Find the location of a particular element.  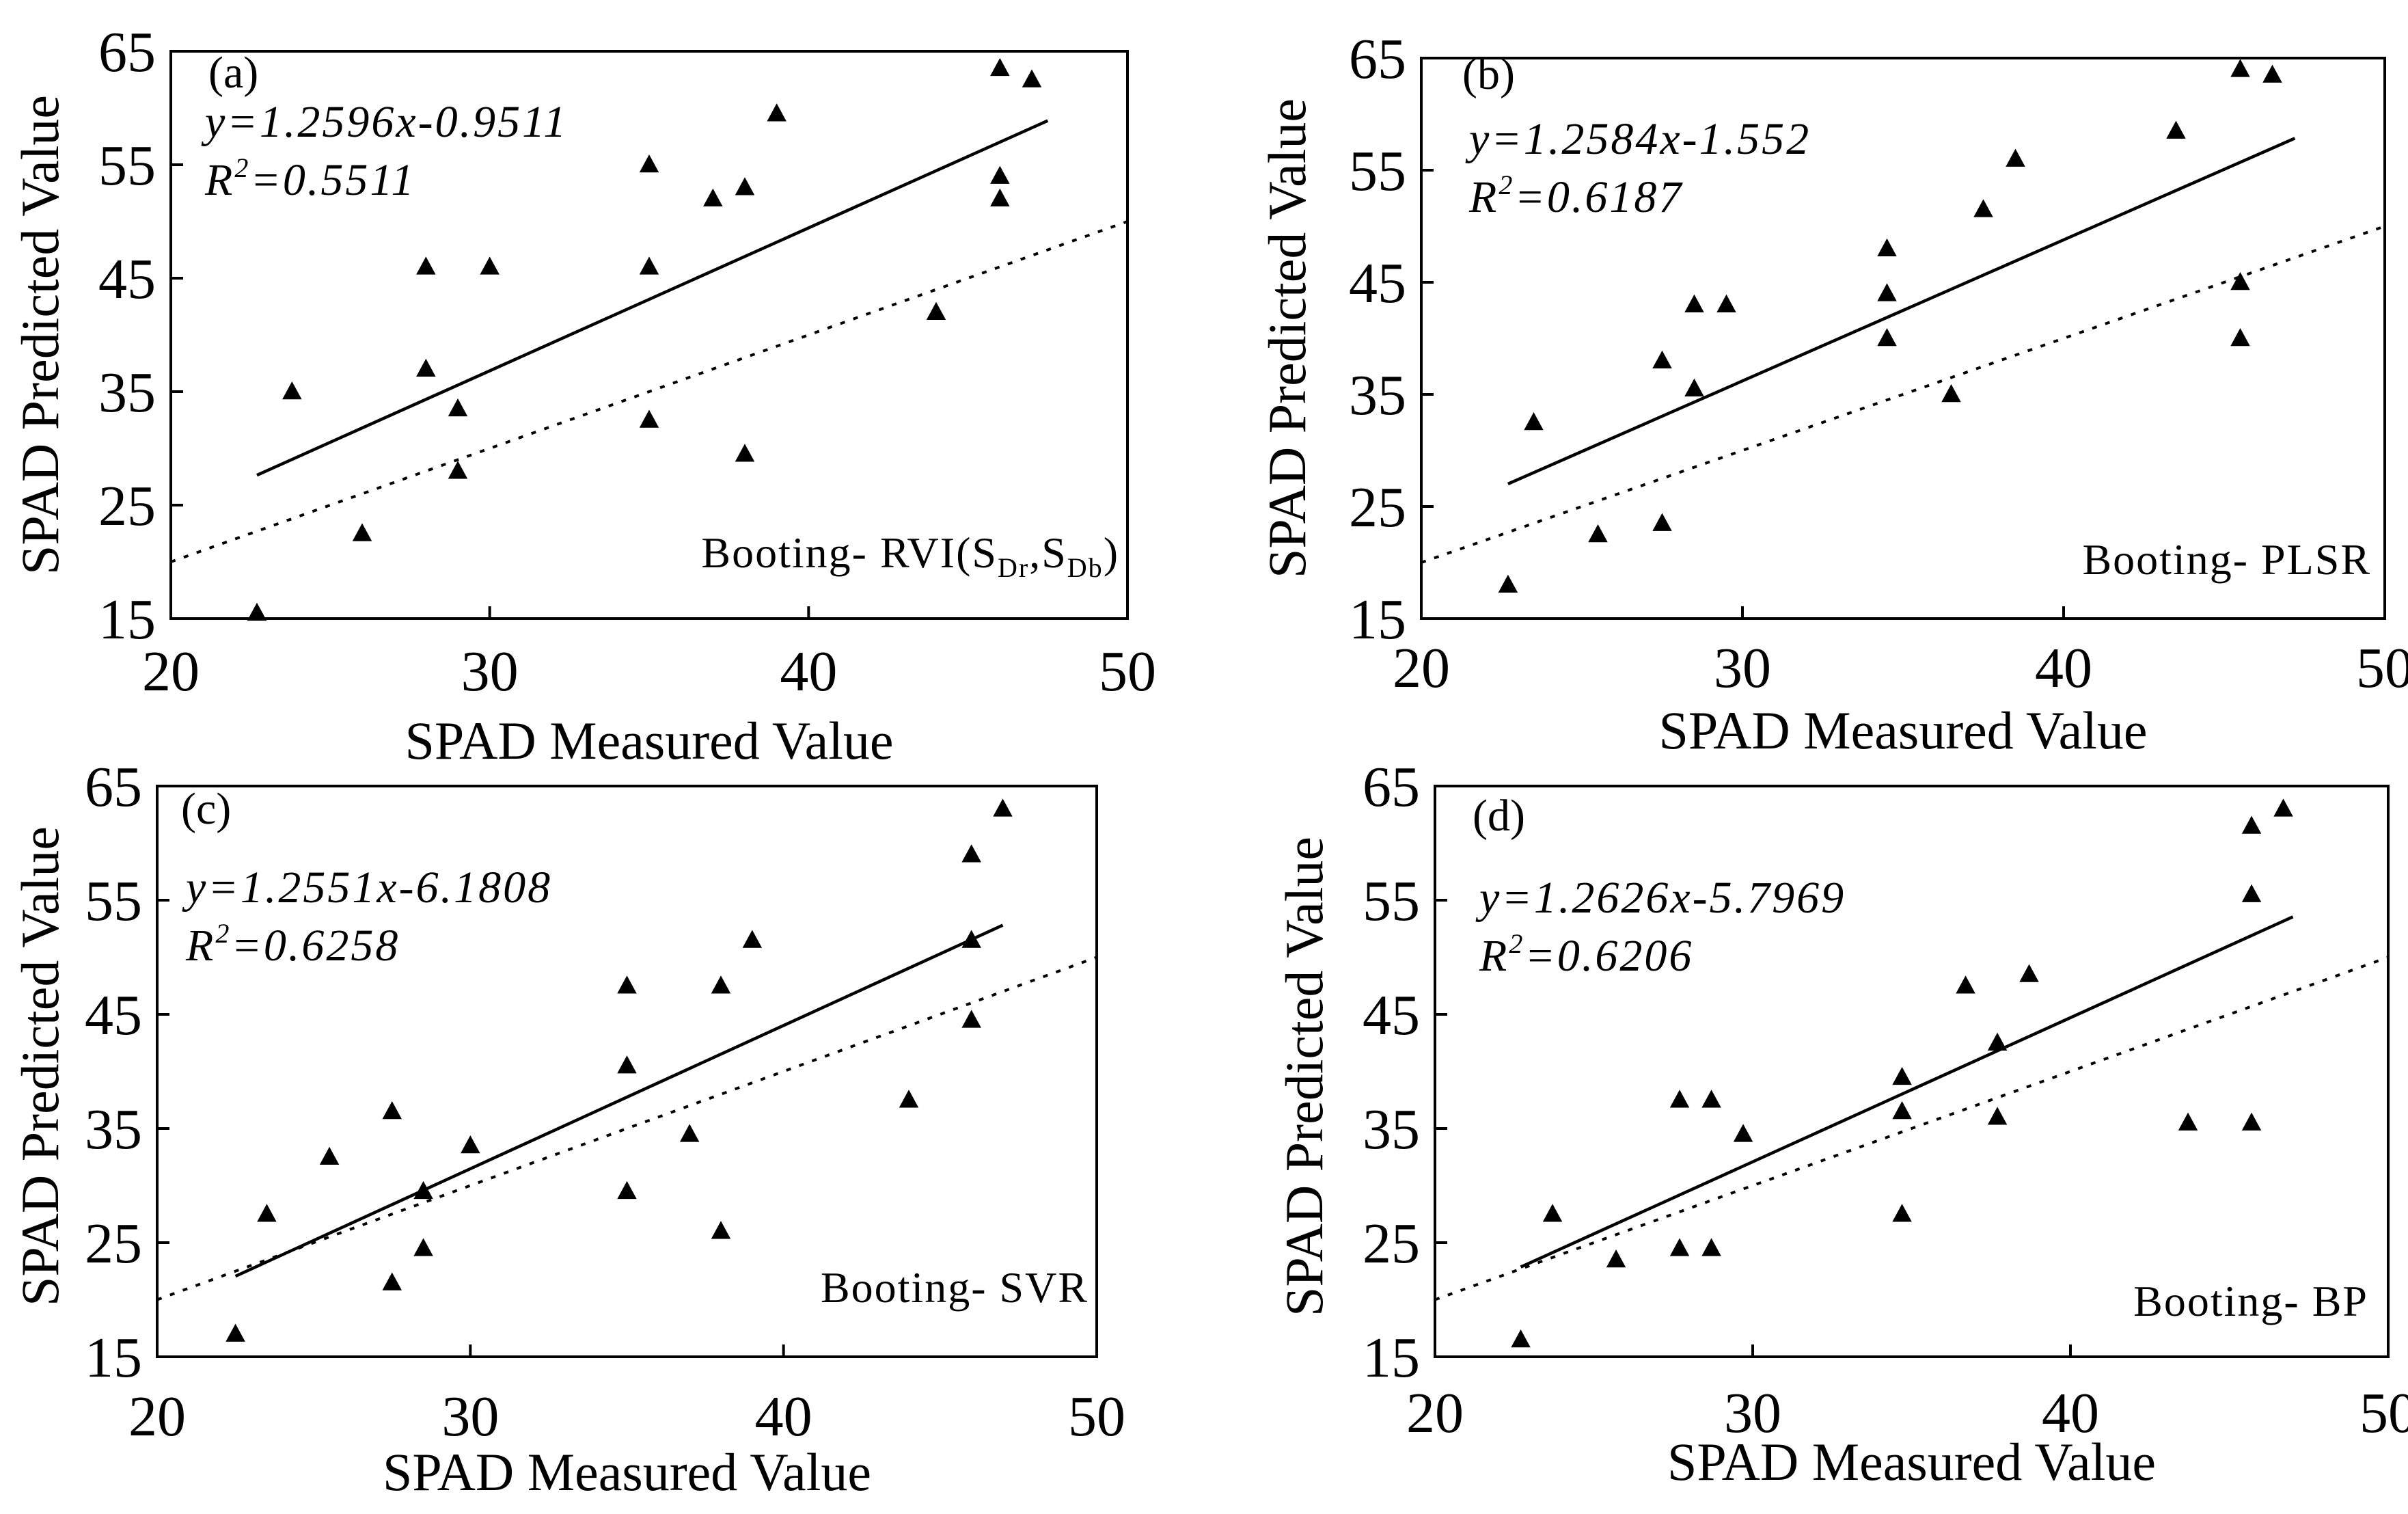

model-label-text: Booting- PLSR is located at coordinates (2227, 559).